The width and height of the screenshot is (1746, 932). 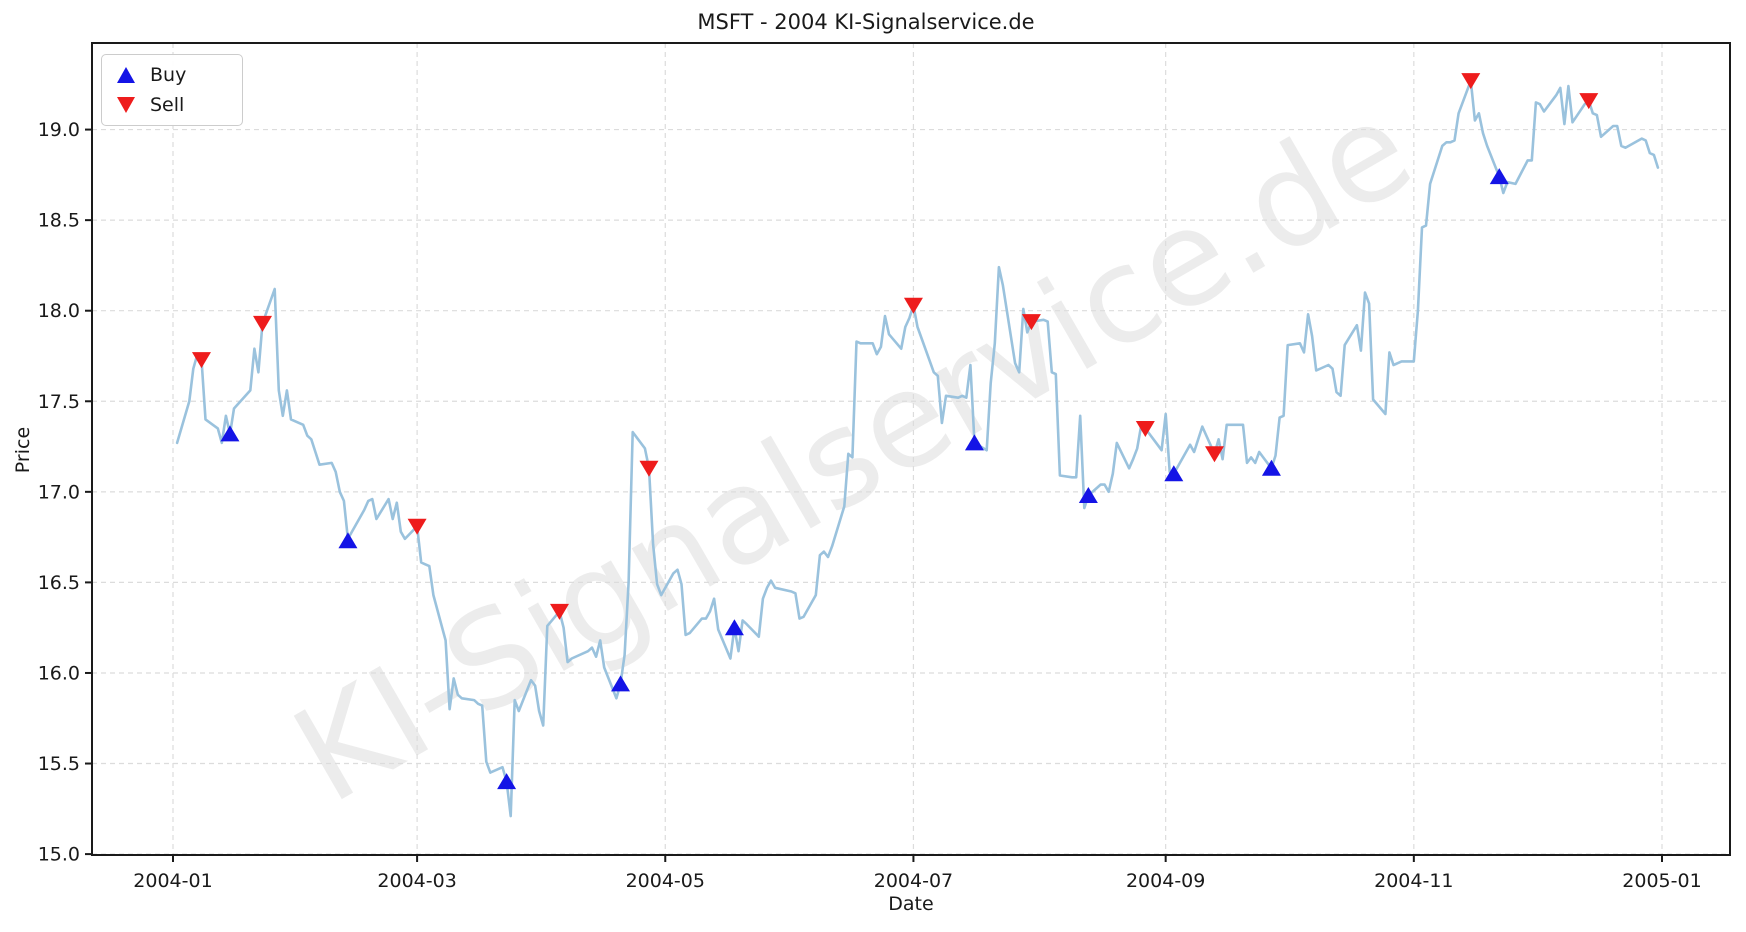 I want to click on y-tick-label: 17.5, so click(x=59, y=402).